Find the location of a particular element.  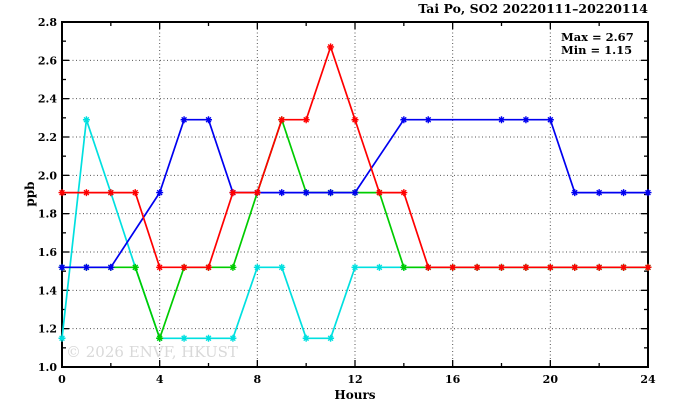

y-axis-title: ppb is located at coordinates (30, 193).